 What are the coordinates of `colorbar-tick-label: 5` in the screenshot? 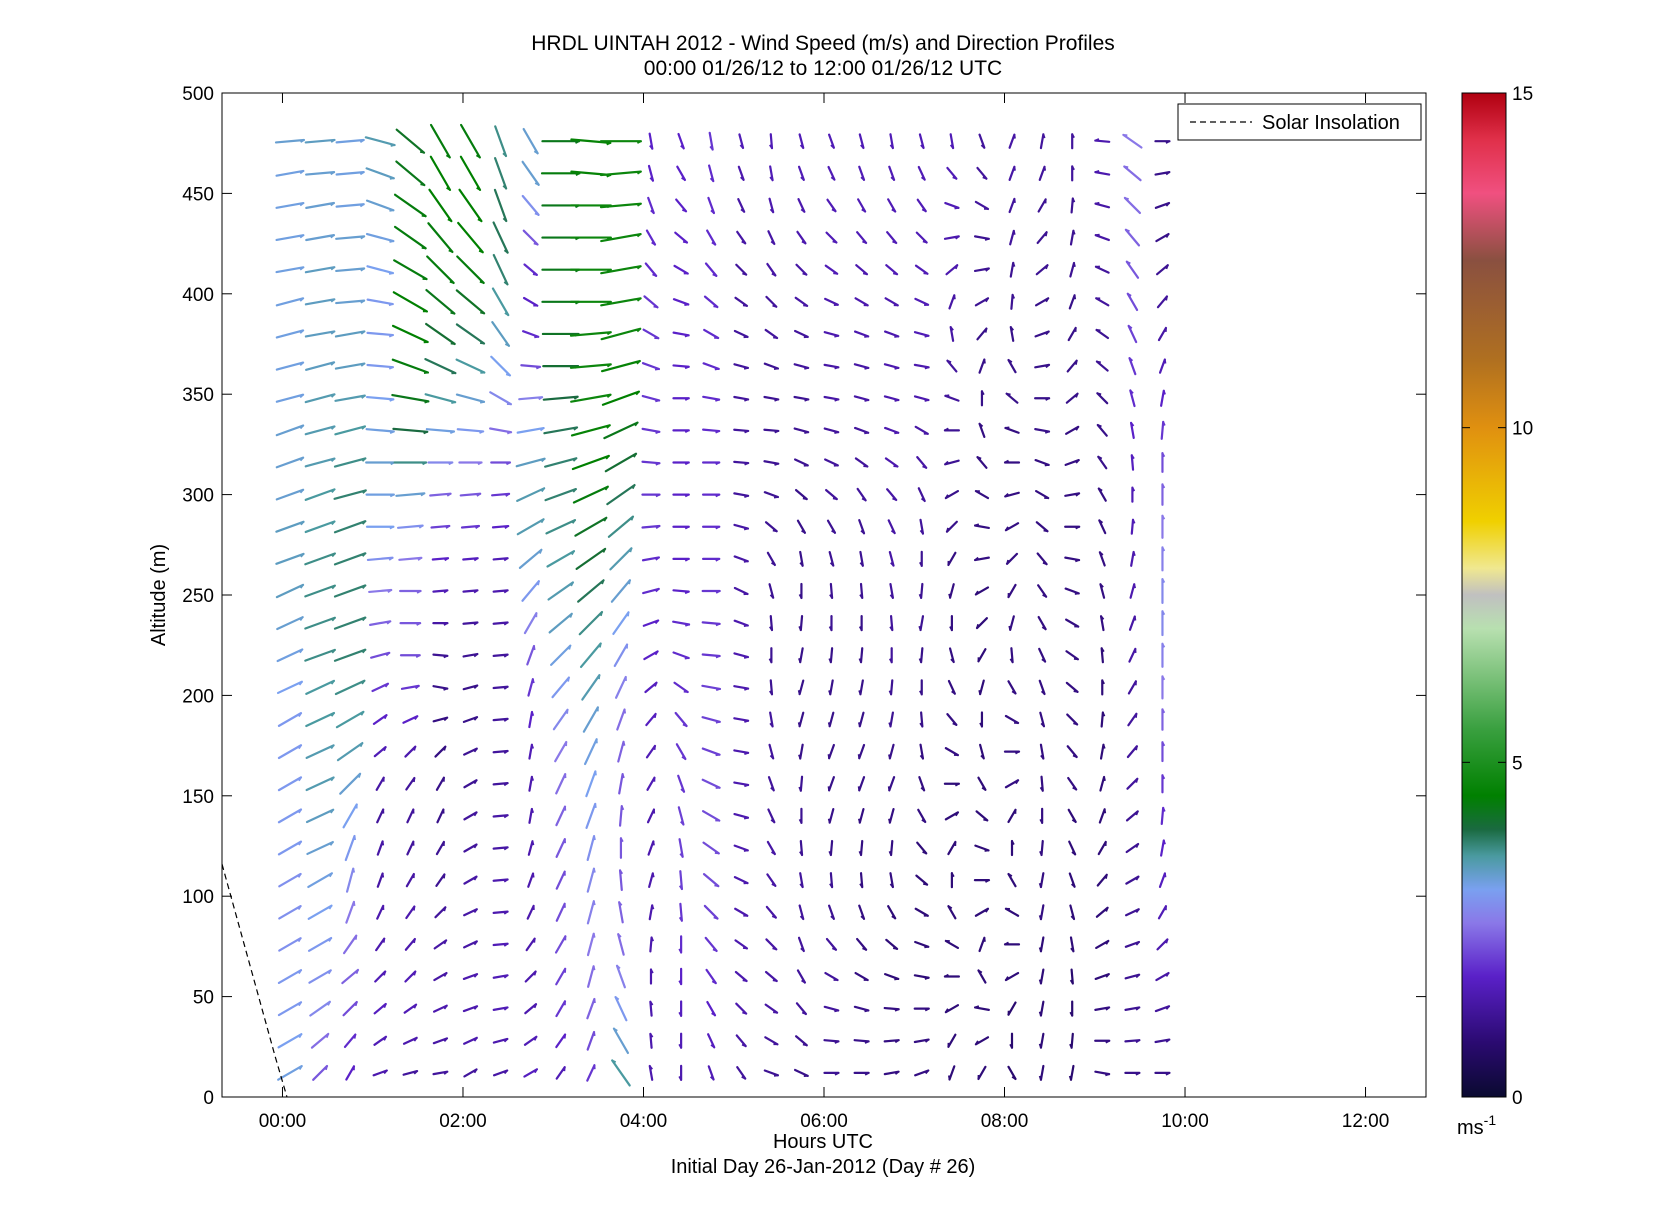 It's located at (1517, 763).